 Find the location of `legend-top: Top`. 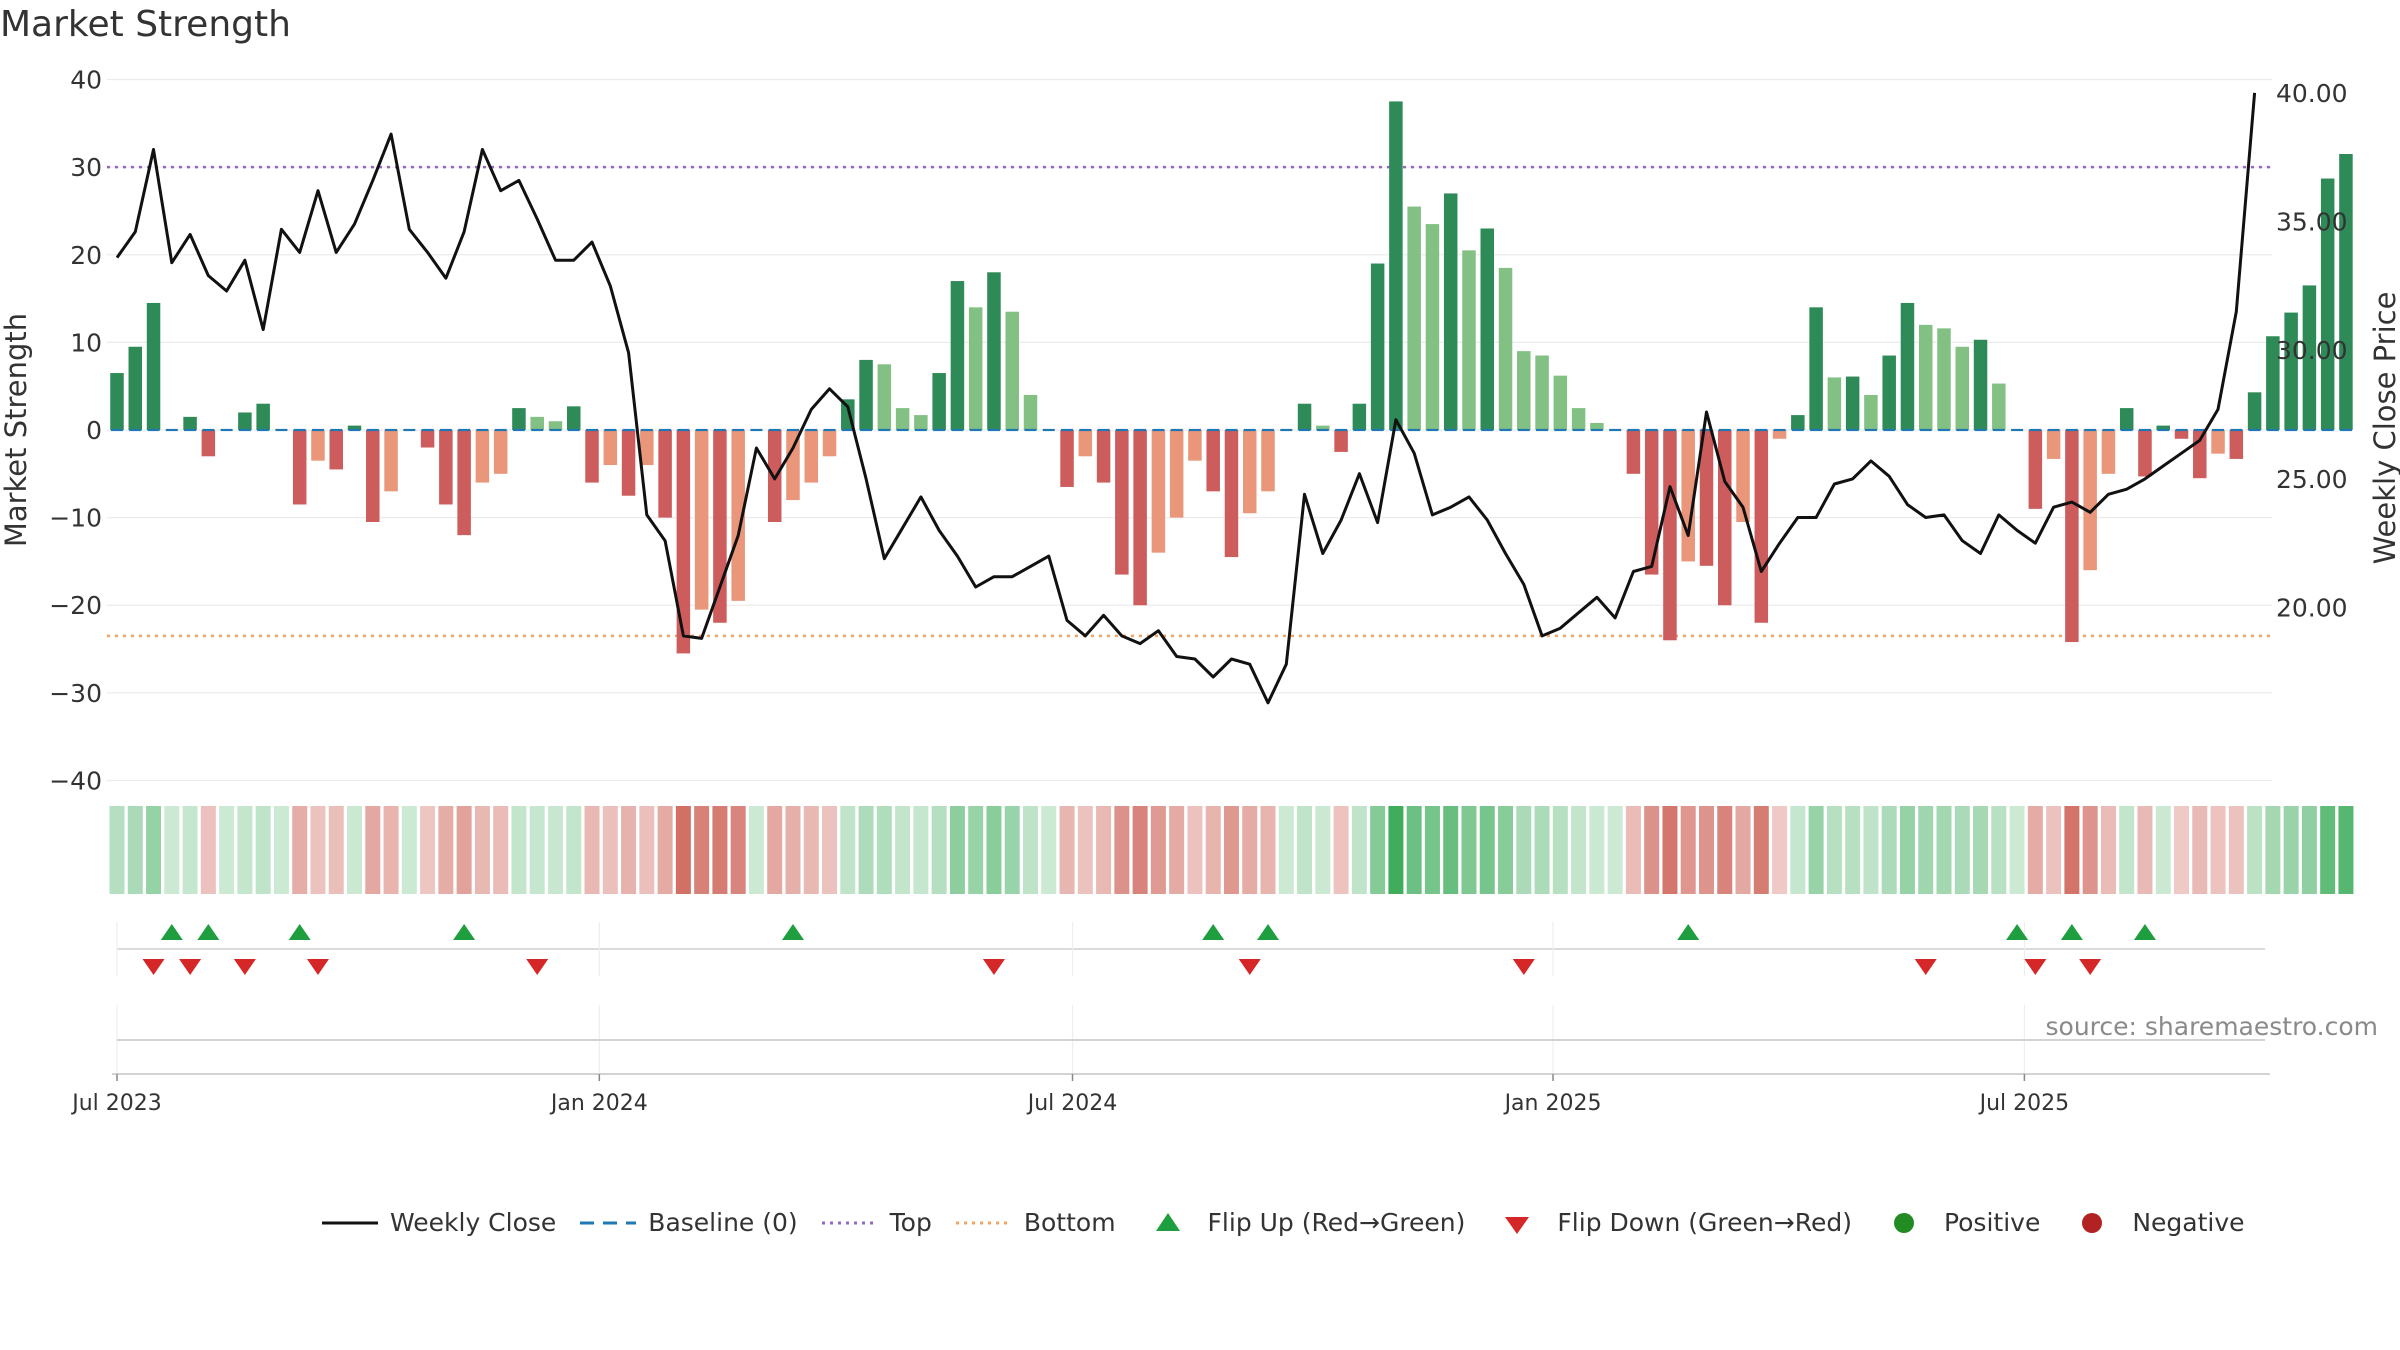

legend-top: Top is located at coordinates (876, 1222).